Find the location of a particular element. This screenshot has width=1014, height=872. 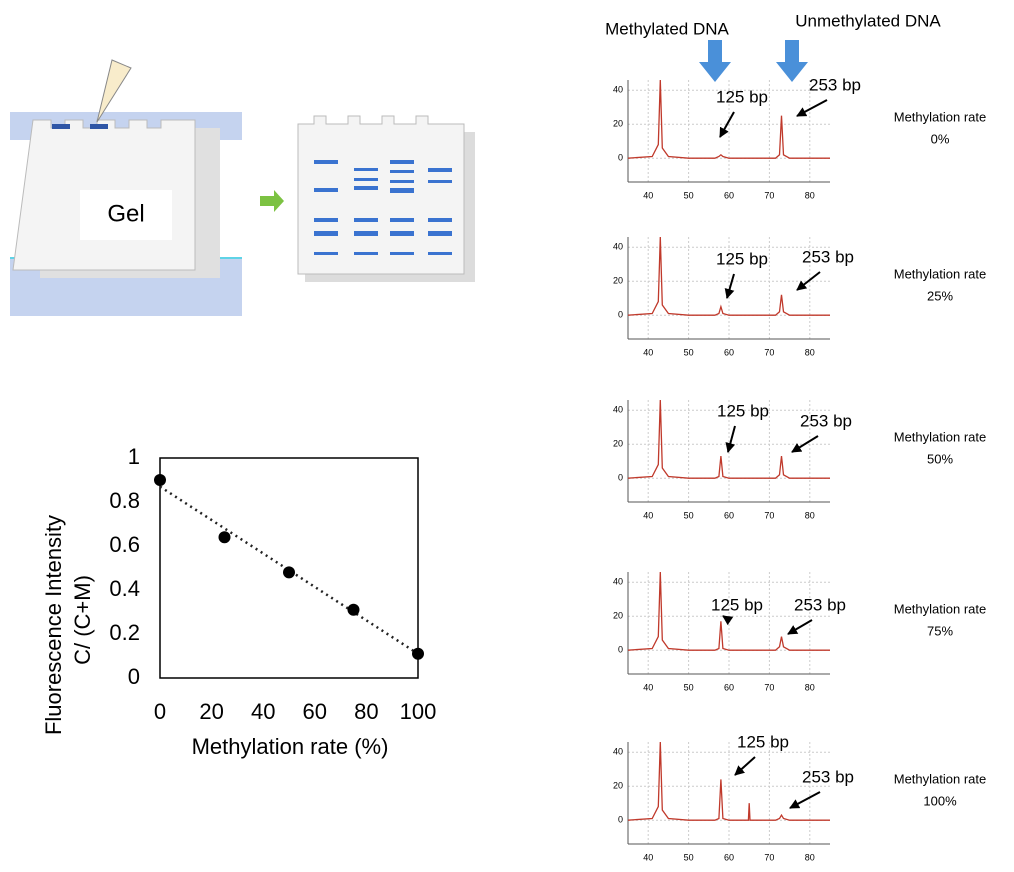

side-label: 75% is located at coordinates (940, 630).